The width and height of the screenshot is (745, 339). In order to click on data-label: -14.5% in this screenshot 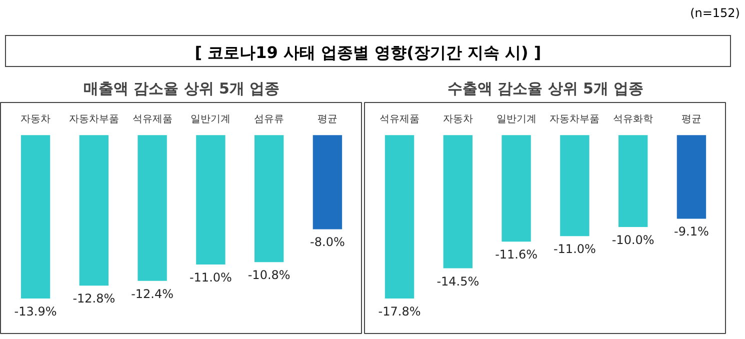, I will do `click(458, 281)`.